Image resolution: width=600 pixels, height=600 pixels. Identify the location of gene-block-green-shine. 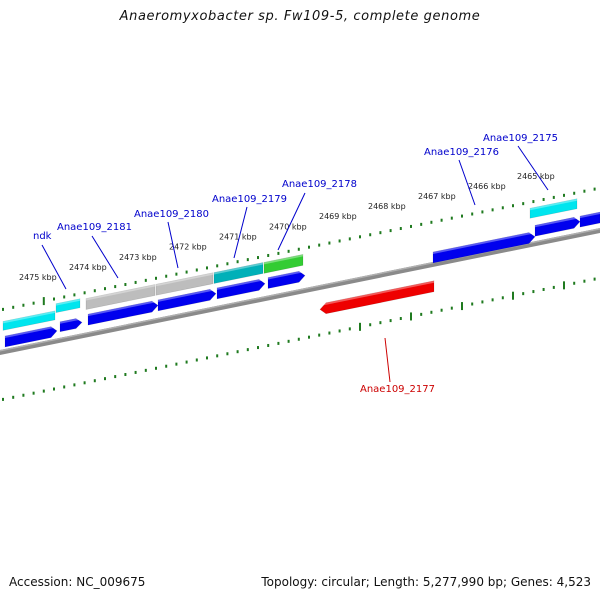
(283, 259).